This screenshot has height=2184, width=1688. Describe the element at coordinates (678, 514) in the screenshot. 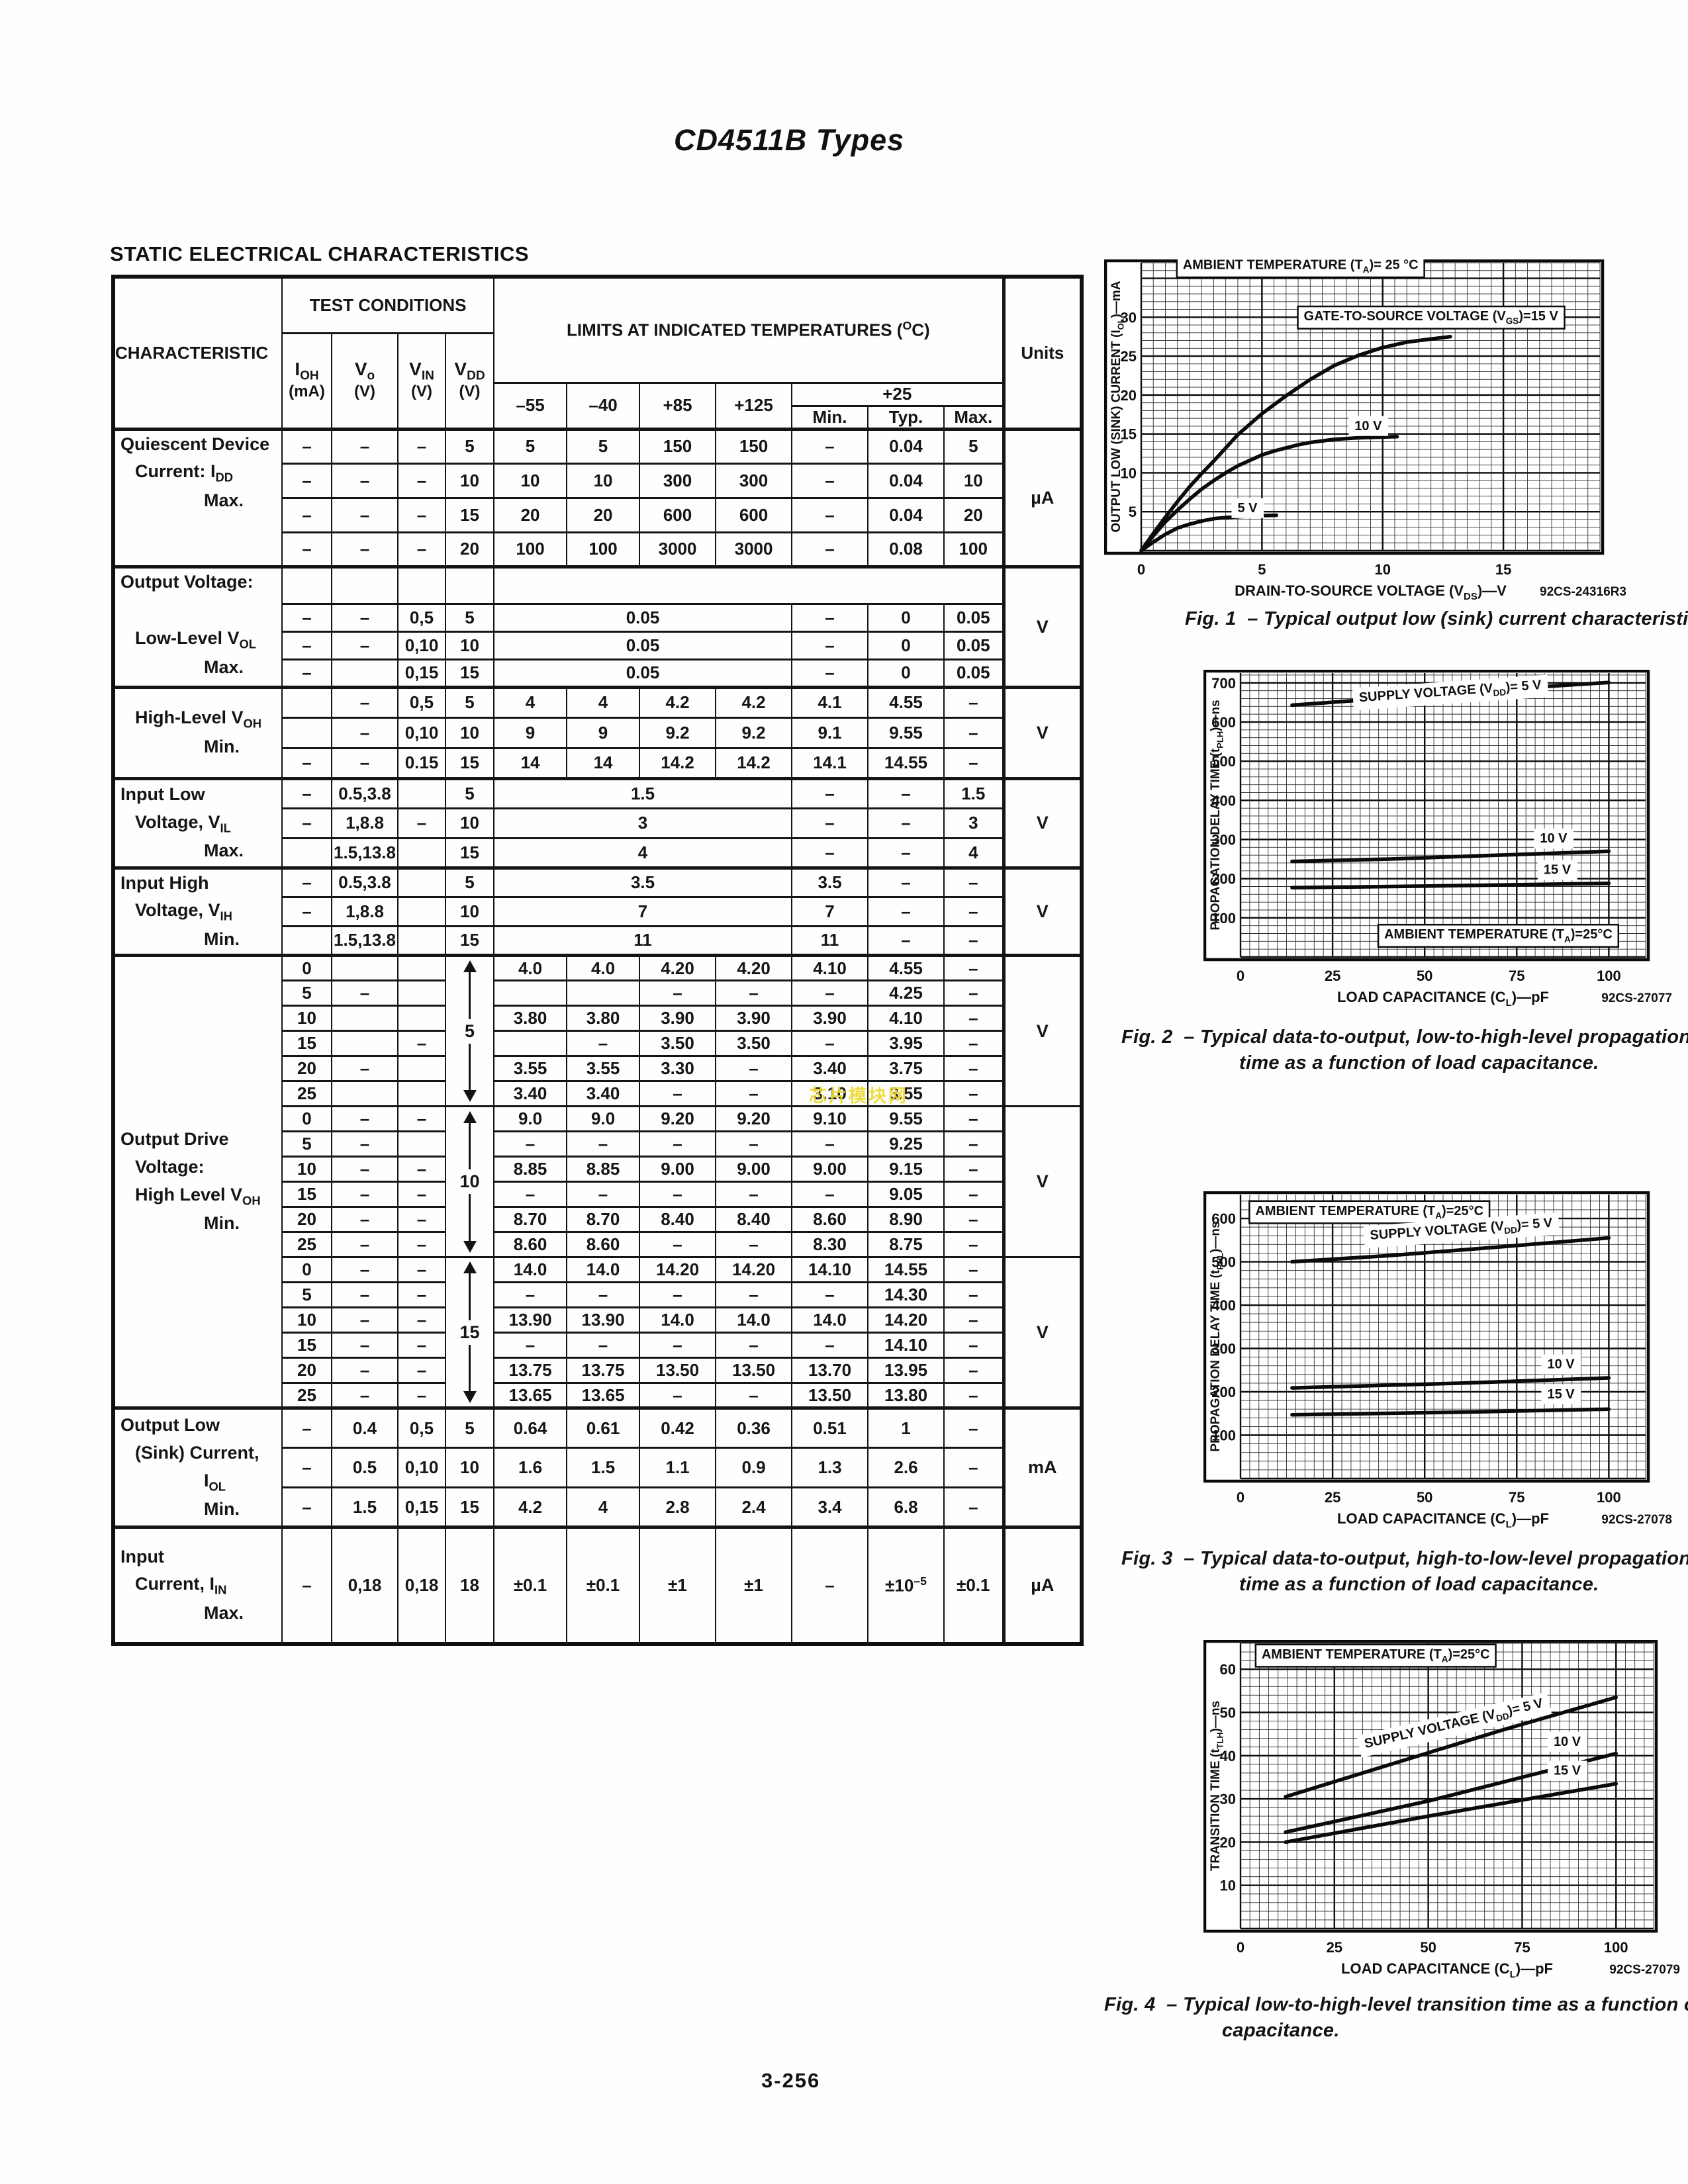

I see `table-cell: 600` at that location.